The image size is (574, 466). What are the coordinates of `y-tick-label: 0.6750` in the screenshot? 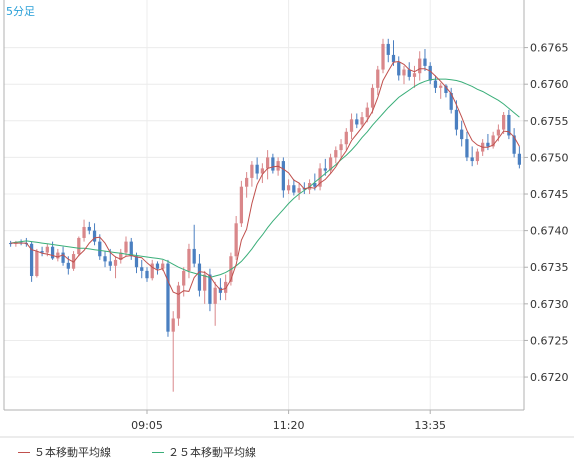 It's located at (549, 157).